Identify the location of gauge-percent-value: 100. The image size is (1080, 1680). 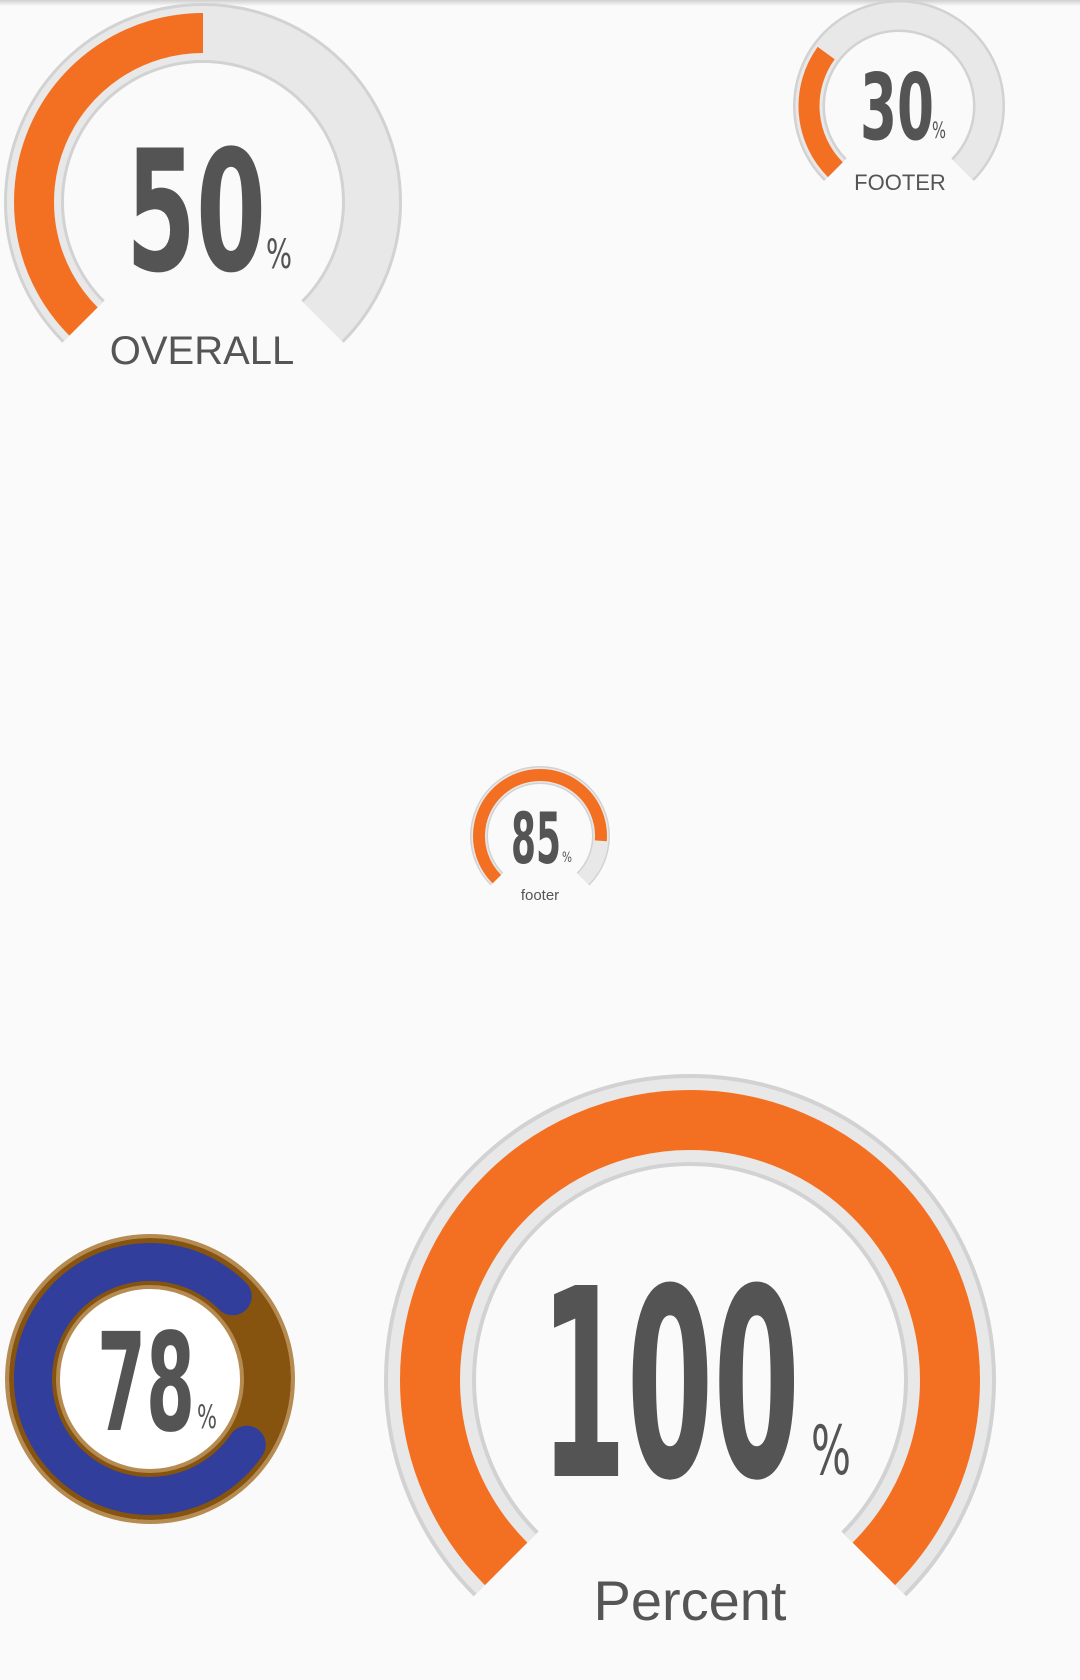
(670, 1385).